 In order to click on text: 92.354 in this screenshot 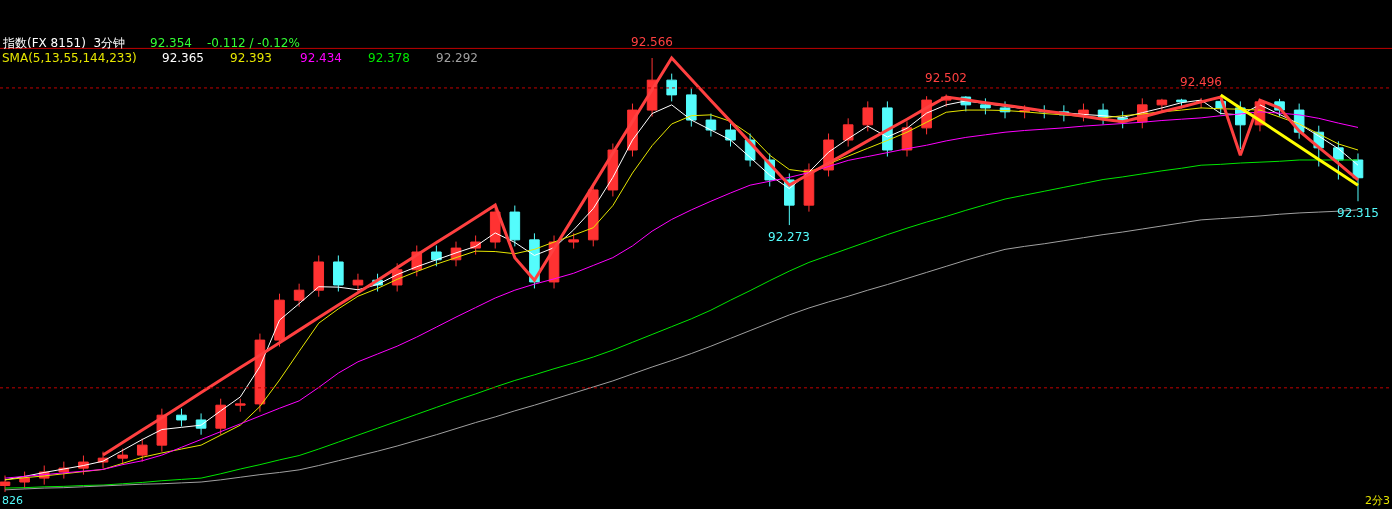, I will do `click(171, 43)`.